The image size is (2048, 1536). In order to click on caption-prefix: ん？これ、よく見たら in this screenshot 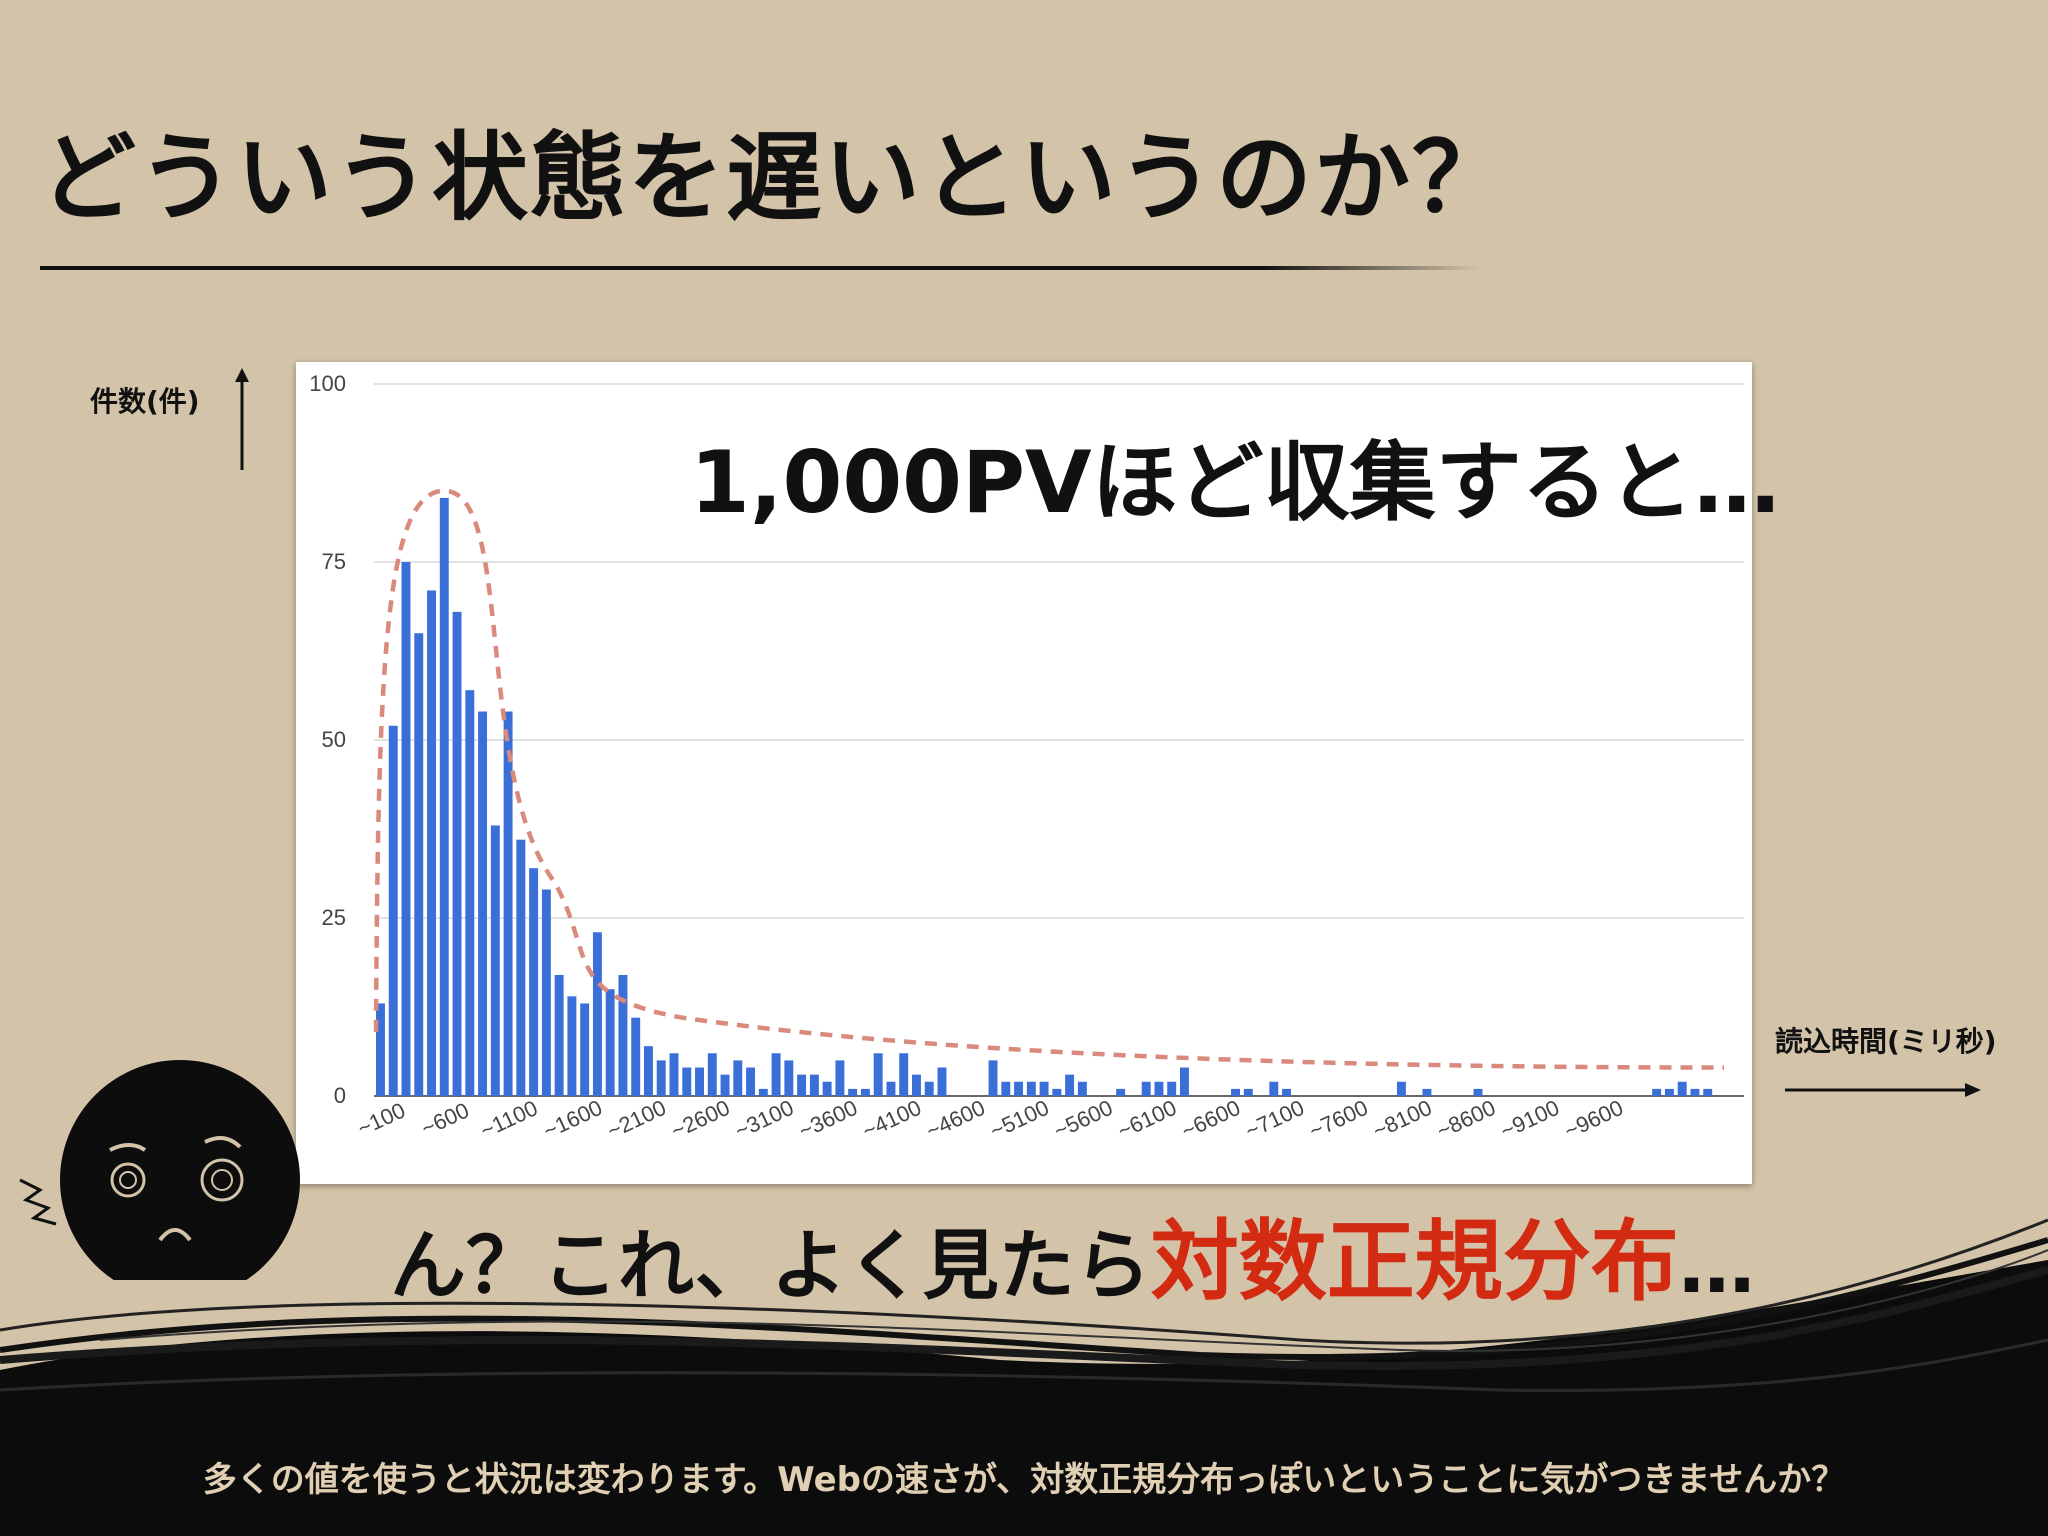, I will do `click(770, 1265)`.